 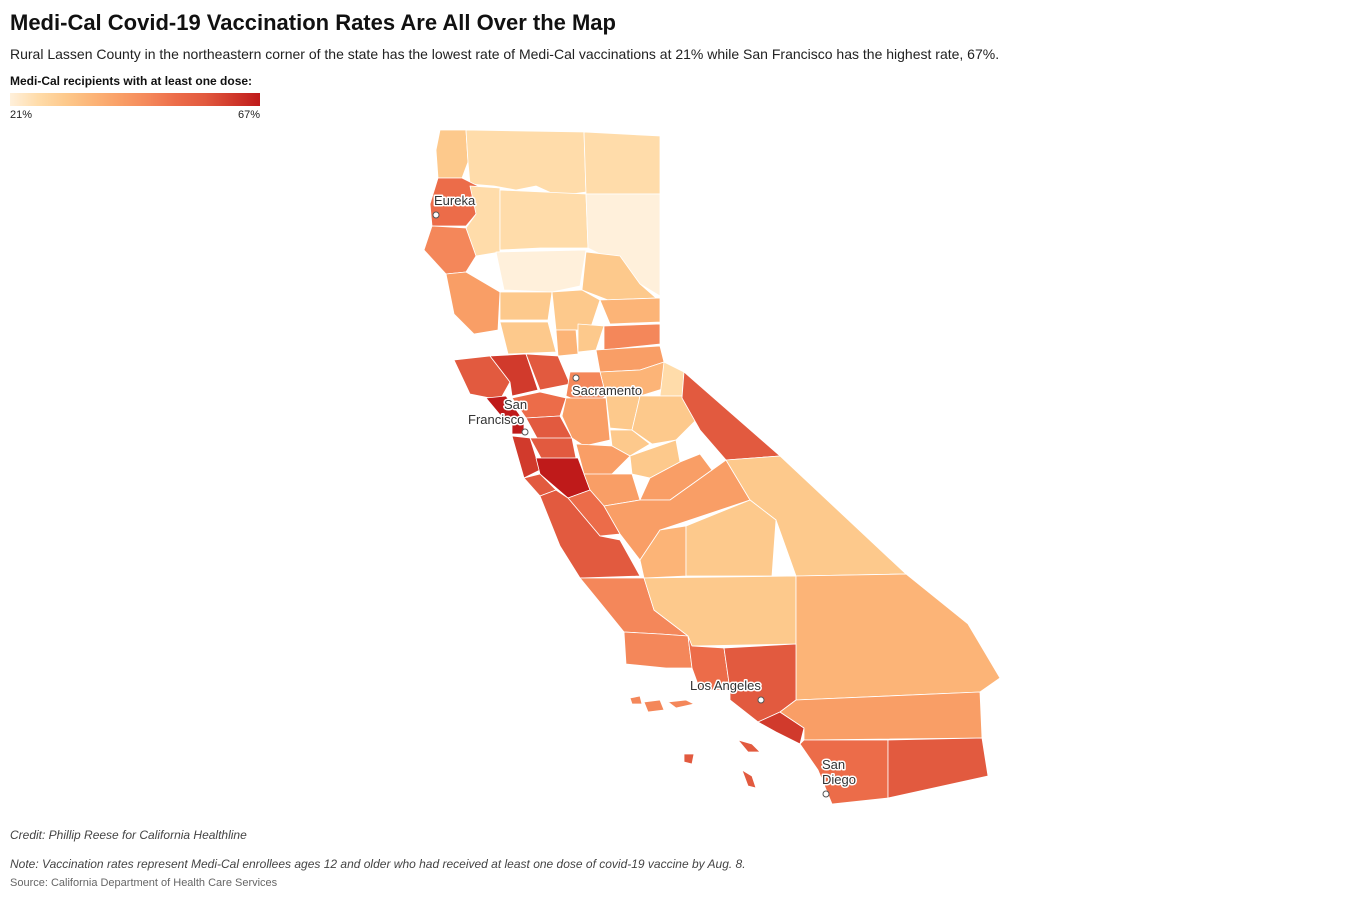 I want to click on county-glenn, so click(x=526, y=306).